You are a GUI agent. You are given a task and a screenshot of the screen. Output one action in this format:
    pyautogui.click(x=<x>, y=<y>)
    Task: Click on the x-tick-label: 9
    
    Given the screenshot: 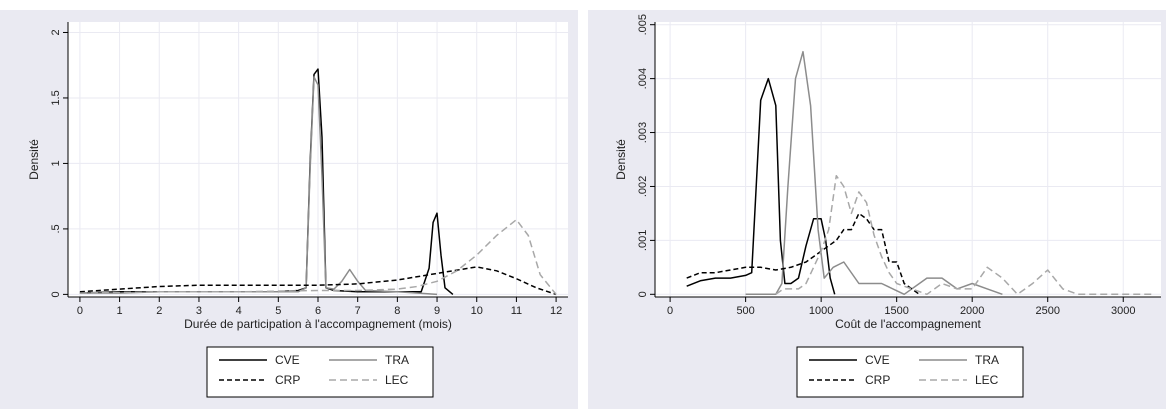 What is the action you would take?
    pyautogui.click(x=437, y=311)
    